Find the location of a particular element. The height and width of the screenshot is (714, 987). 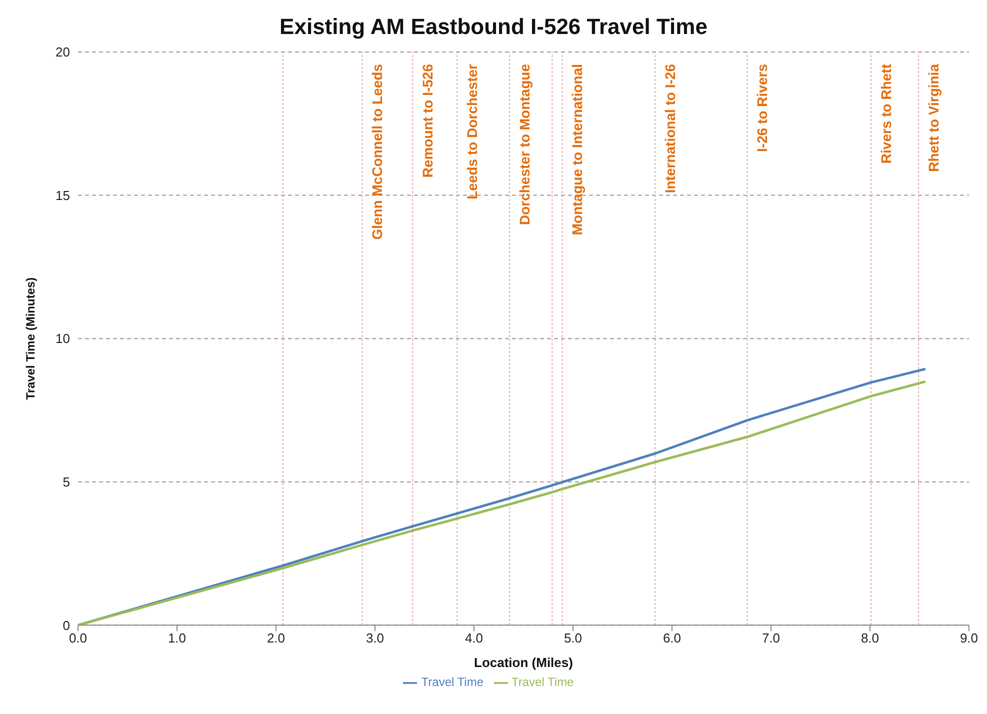

y-tick-label: 5 is located at coordinates (66, 482).